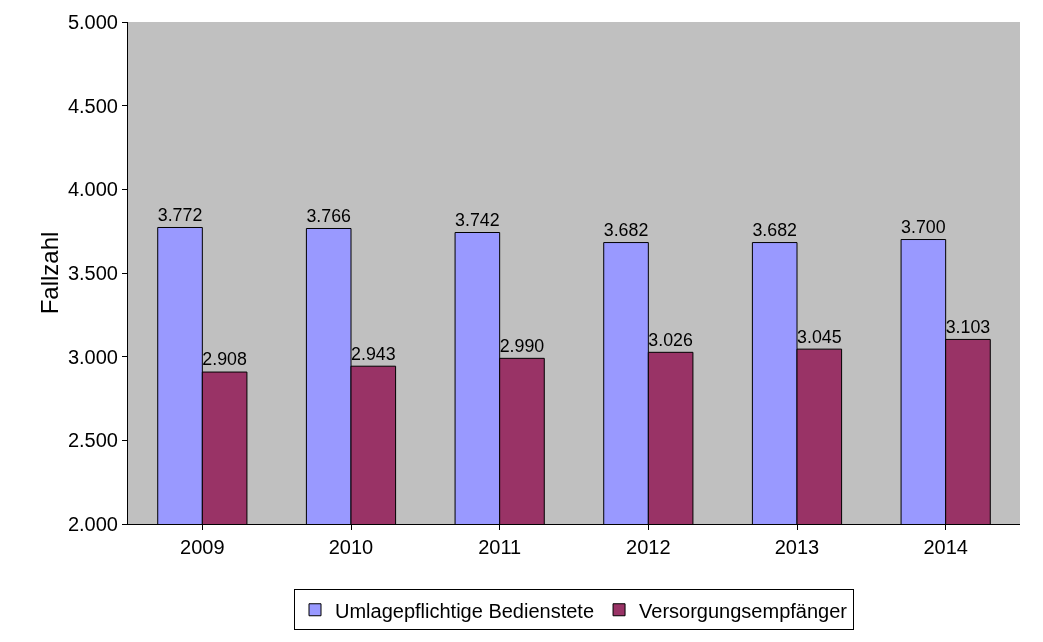  Describe the element at coordinates (50, 273) in the screenshot. I see `y-axis-title: Fallzahl` at that location.